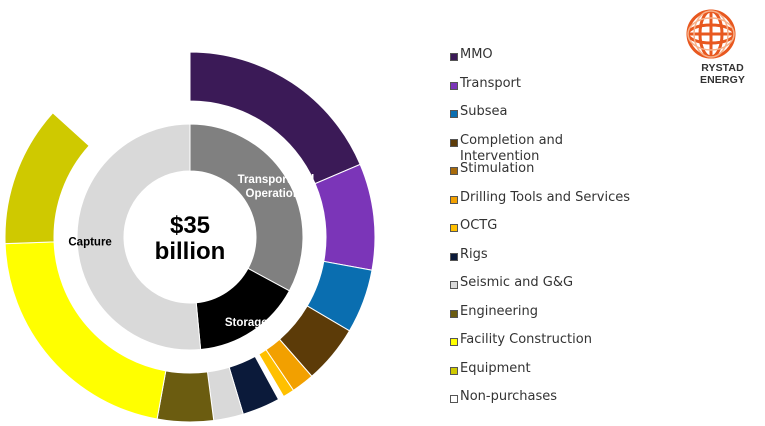 Image resolution: width=765 pixels, height=426 pixels. I want to click on legend-label: Engineering, so click(499, 311).